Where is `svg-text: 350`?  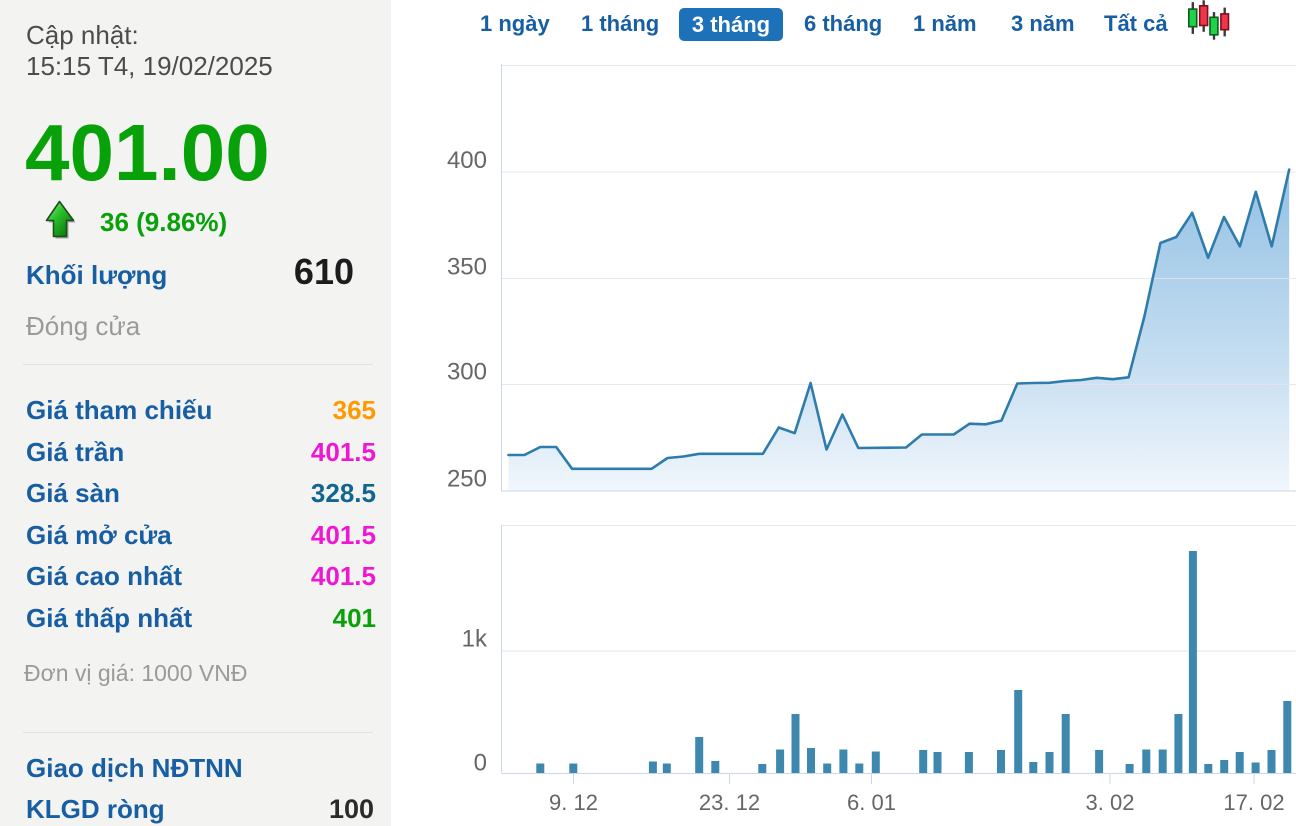
svg-text: 350 is located at coordinates (467, 267).